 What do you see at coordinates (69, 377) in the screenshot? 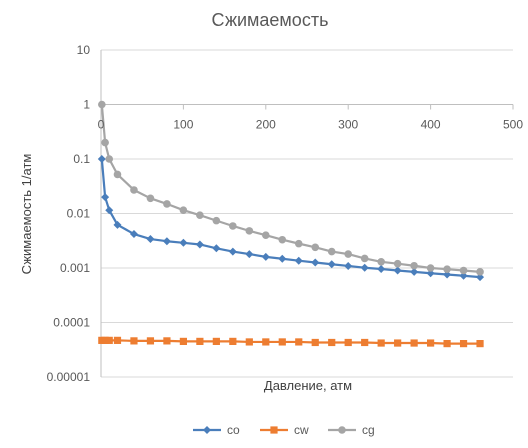
I see `y-tick-label: 0.00001` at bounding box center [69, 377].